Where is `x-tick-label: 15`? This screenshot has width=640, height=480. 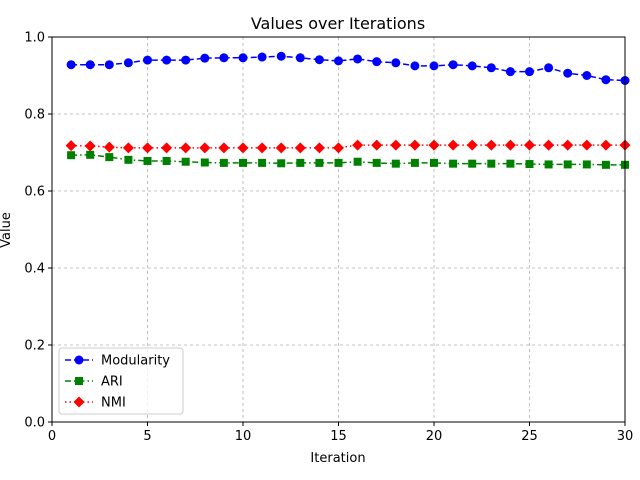 x-tick-label: 15 is located at coordinates (338, 436).